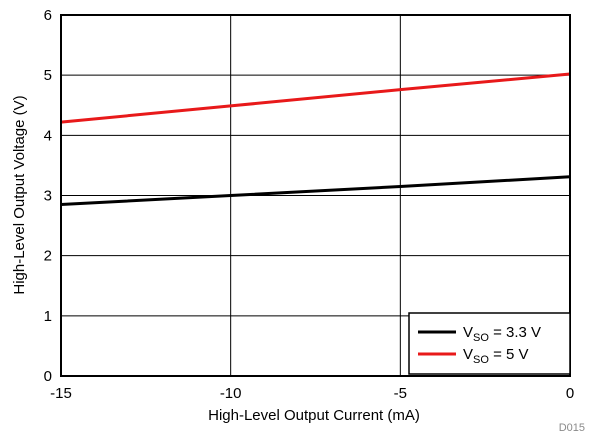 The image size is (599, 438). What do you see at coordinates (314, 415) in the screenshot?
I see `x-axis-title: High-Level Output Current (mA)` at bounding box center [314, 415].